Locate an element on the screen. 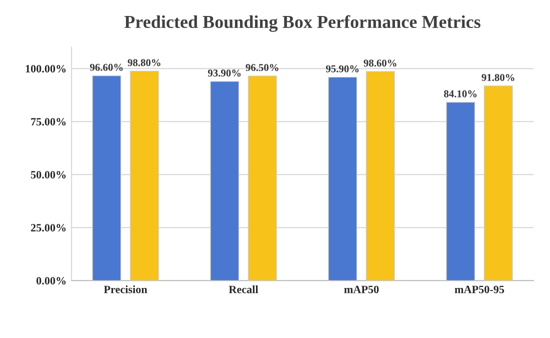 The width and height of the screenshot is (550, 338). data-label: 96.60% is located at coordinates (106, 67).